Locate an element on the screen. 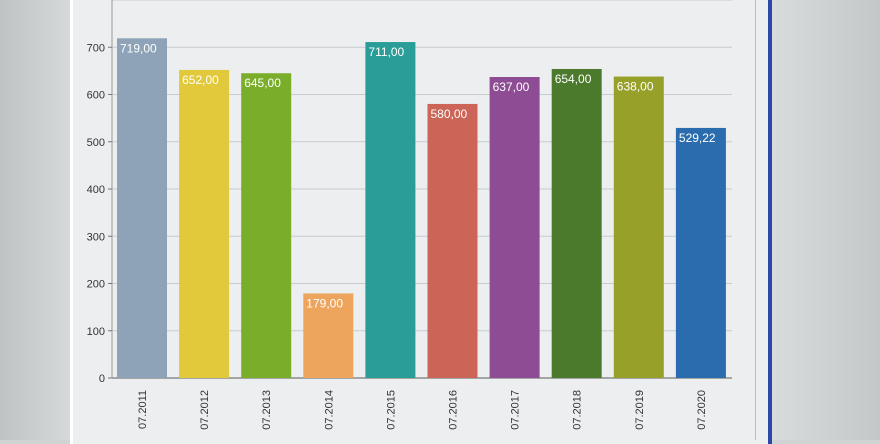  x-tick-label: 07.2020 is located at coordinates (702, 410).